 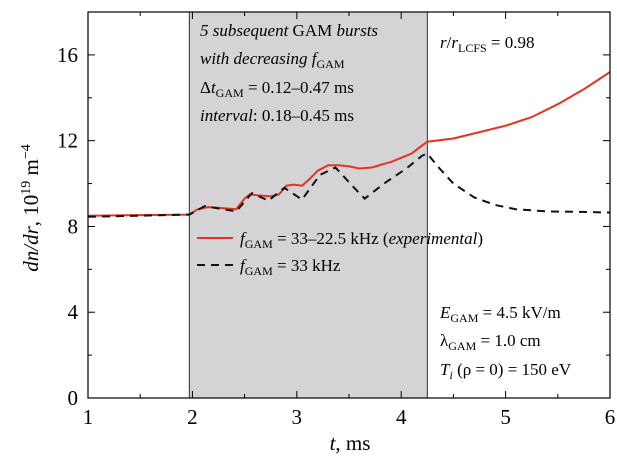 What do you see at coordinates (88, 417) in the screenshot?
I see `x-tick-label-1: 1` at bounding box center [88, 417].